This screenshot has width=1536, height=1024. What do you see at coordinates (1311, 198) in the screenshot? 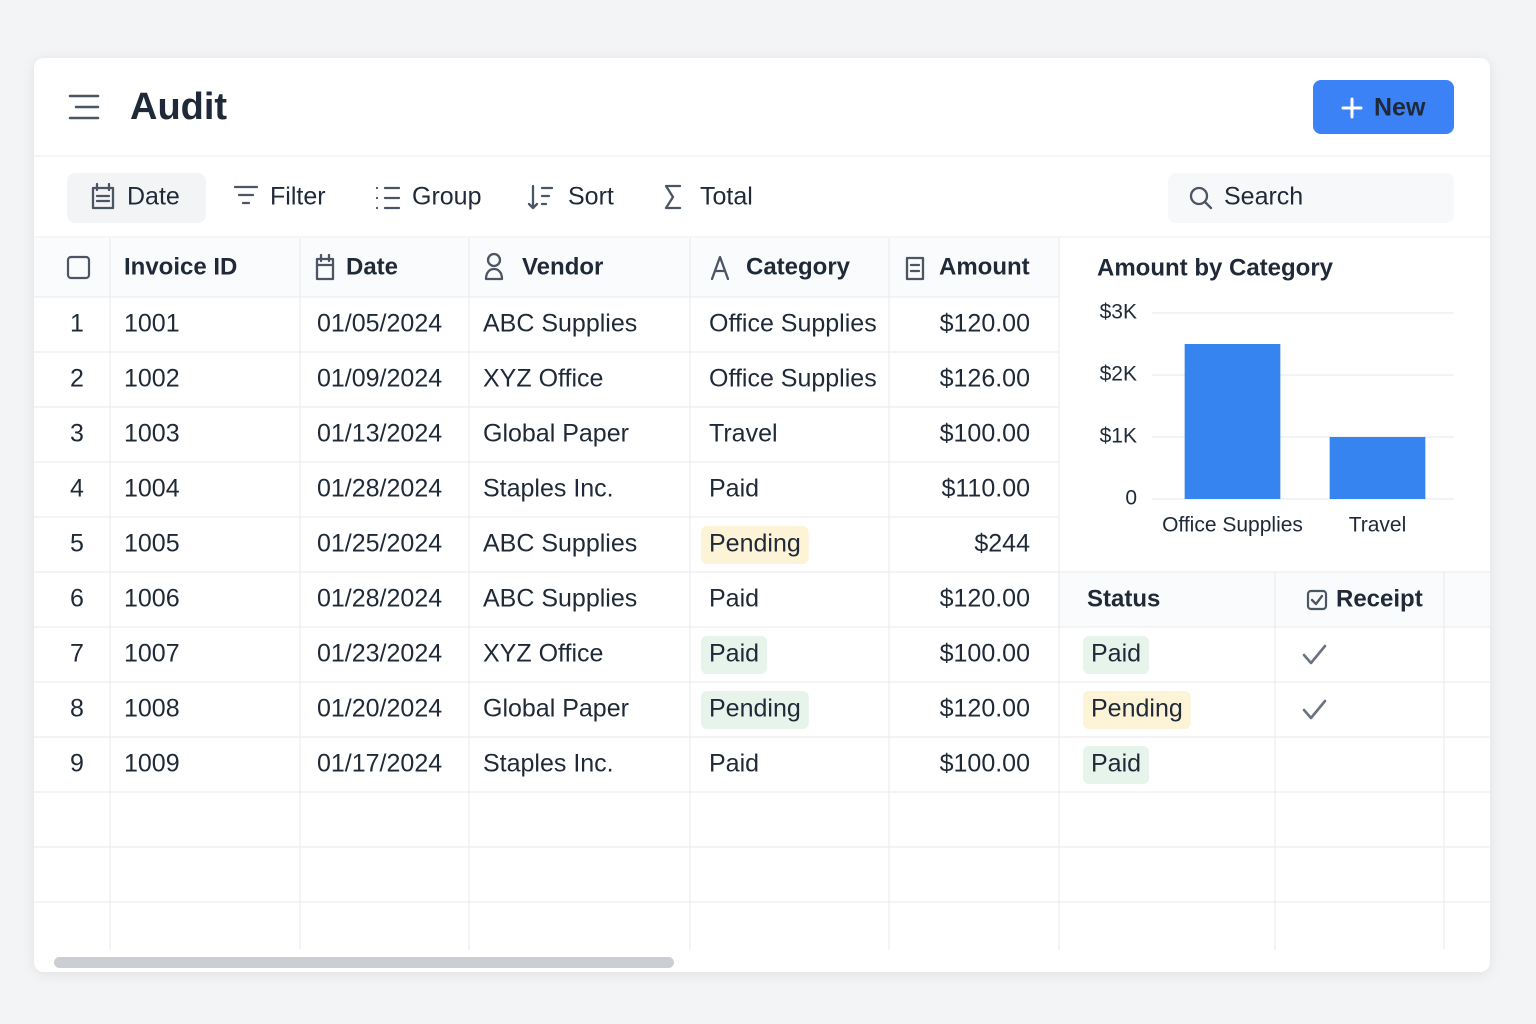
I see `search-box` at bounding box center [1311, 198].